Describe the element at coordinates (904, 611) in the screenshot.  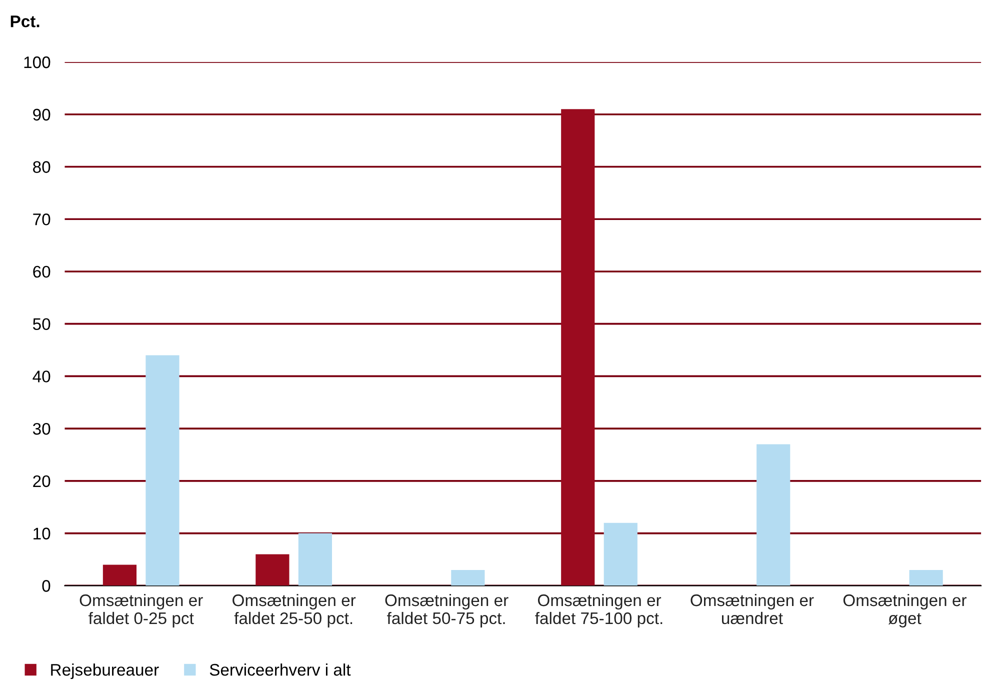
I see `x-tick-label: Omsætningen er øget` at that location.